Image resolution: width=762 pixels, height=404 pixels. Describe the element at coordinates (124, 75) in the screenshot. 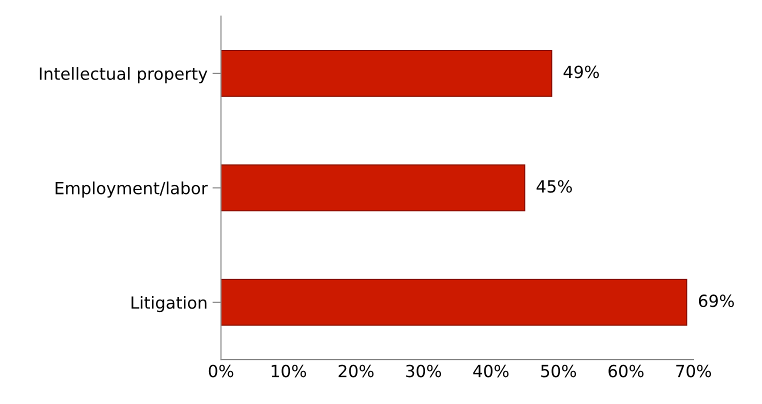

I see `y-tick-label: Intellectual property` at that location.